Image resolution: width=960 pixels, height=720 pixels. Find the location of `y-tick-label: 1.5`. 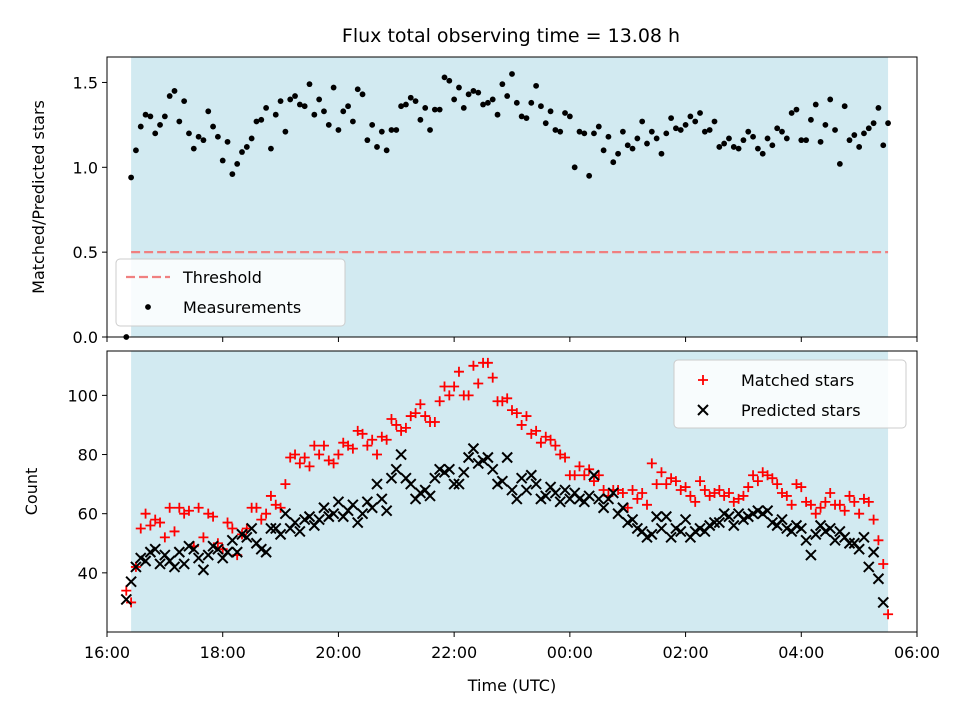

y-tick-label: 1.5 is located at coordinates (85, 82).